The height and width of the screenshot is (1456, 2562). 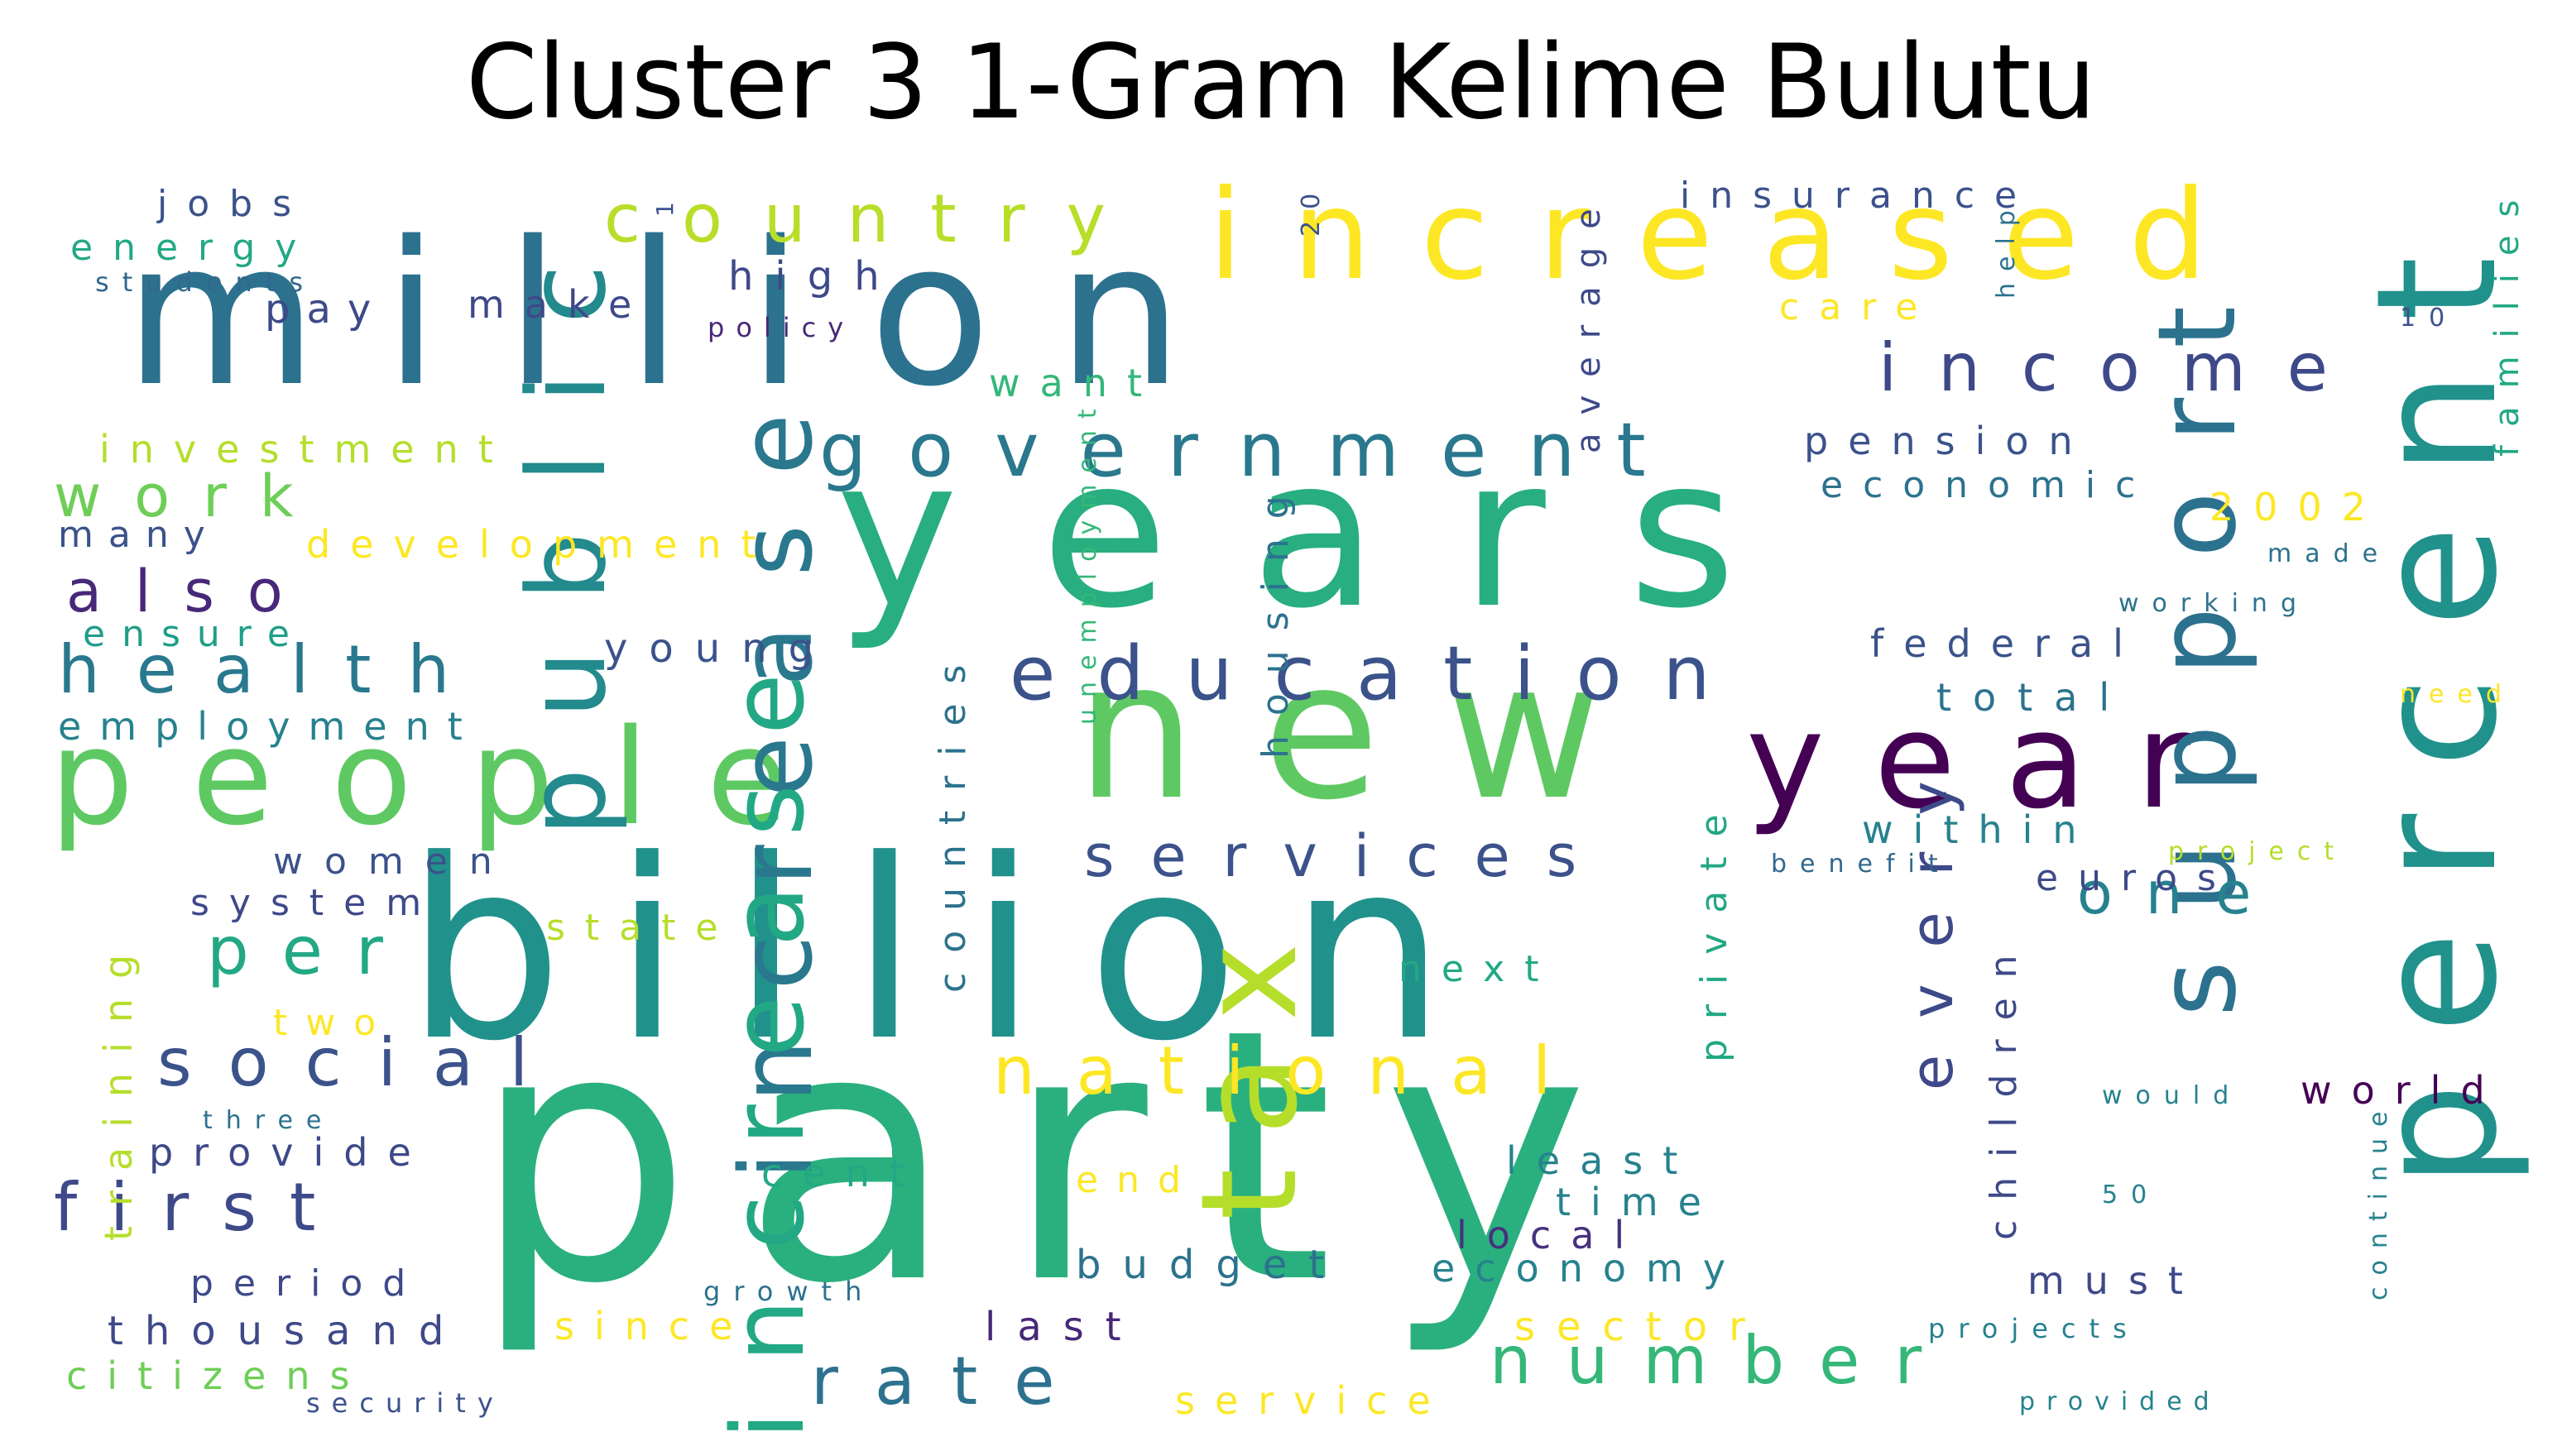 What do you see at coordinates (1253, 450) in the screenshot?
I see `word-government: government` at bounding box center [1253, 450].